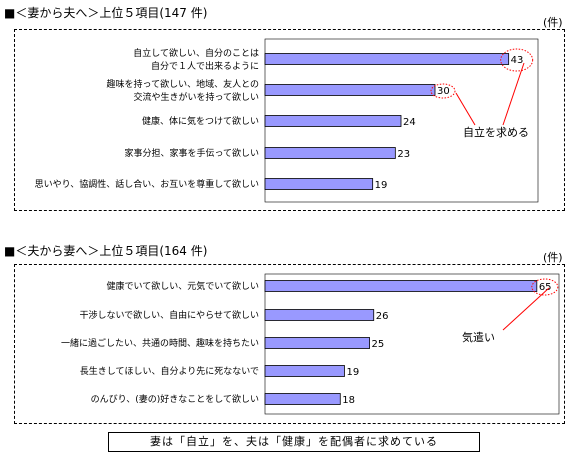  What do you see at coordinates (196, 53) in the screenshot?
I see `chart1-category-label-1-line-1: 自立して欲しい、自分のことは` at bounding box center [196, 53].